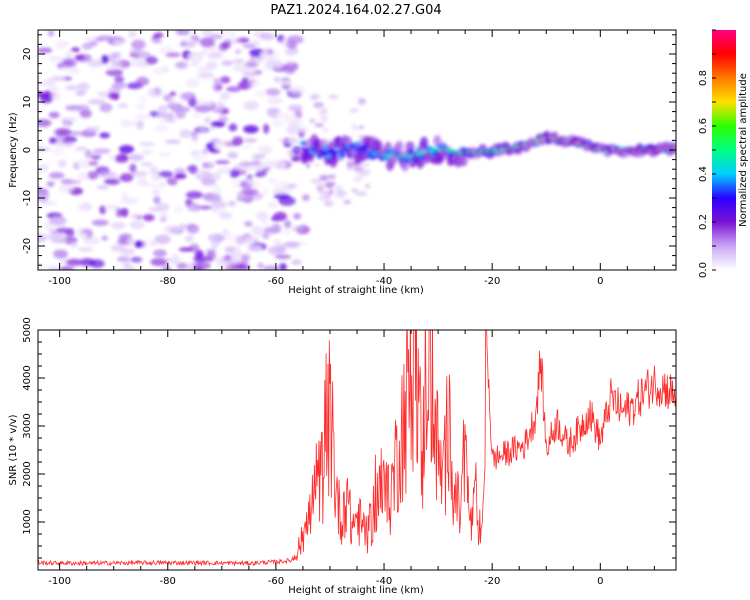 The width and height of the screenshot is (750, 600). I want to click on spectrogram-x-tick-labels: -100 -80 -60 -40 -20 0, so click(325, 281).